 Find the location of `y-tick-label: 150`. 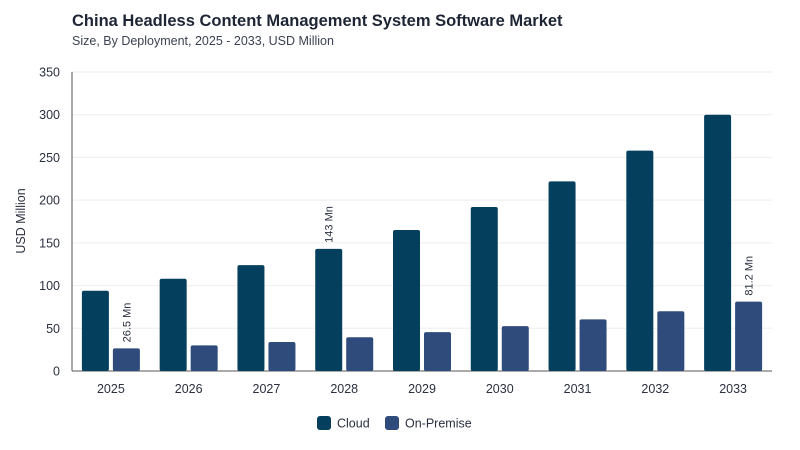

y-tick-label: 150 is located at coordinates (49, 243).